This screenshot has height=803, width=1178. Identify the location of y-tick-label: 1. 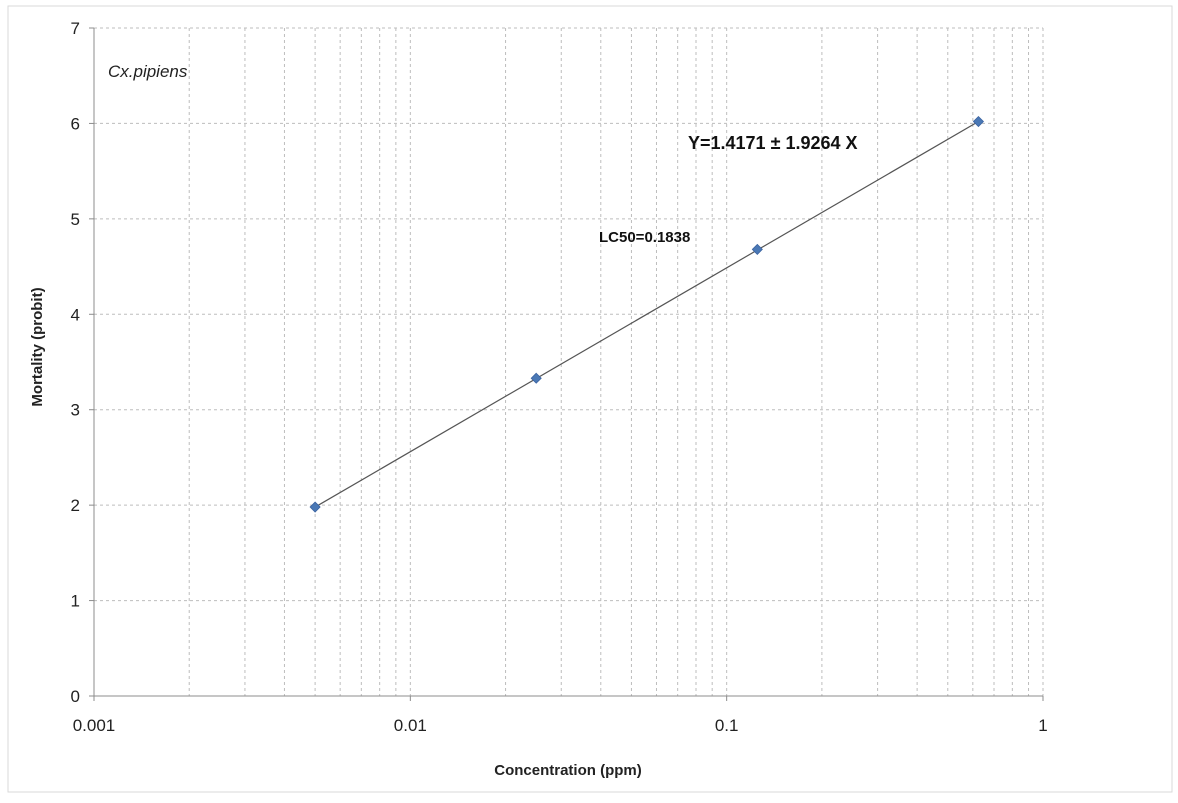
(75, 601).